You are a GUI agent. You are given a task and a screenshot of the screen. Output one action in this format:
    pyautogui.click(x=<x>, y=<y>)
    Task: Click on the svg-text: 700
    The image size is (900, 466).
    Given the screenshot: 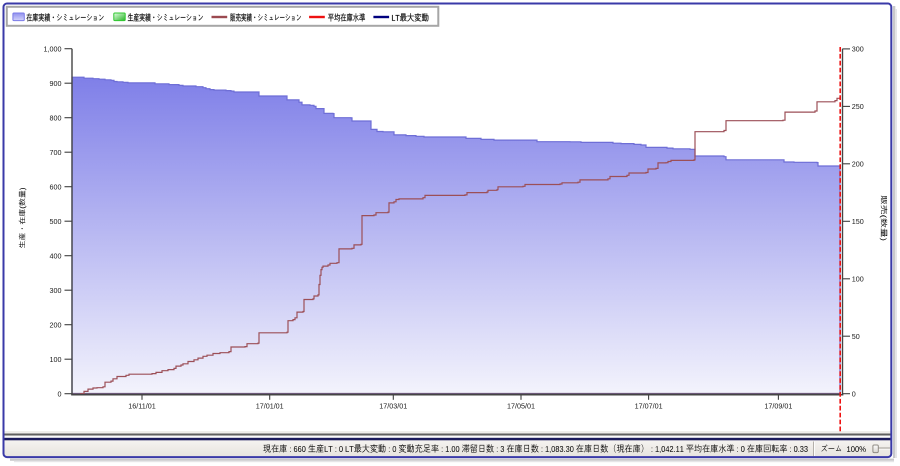 What is the action you would take?
    pyautogui.click(x=56, y=152)
    